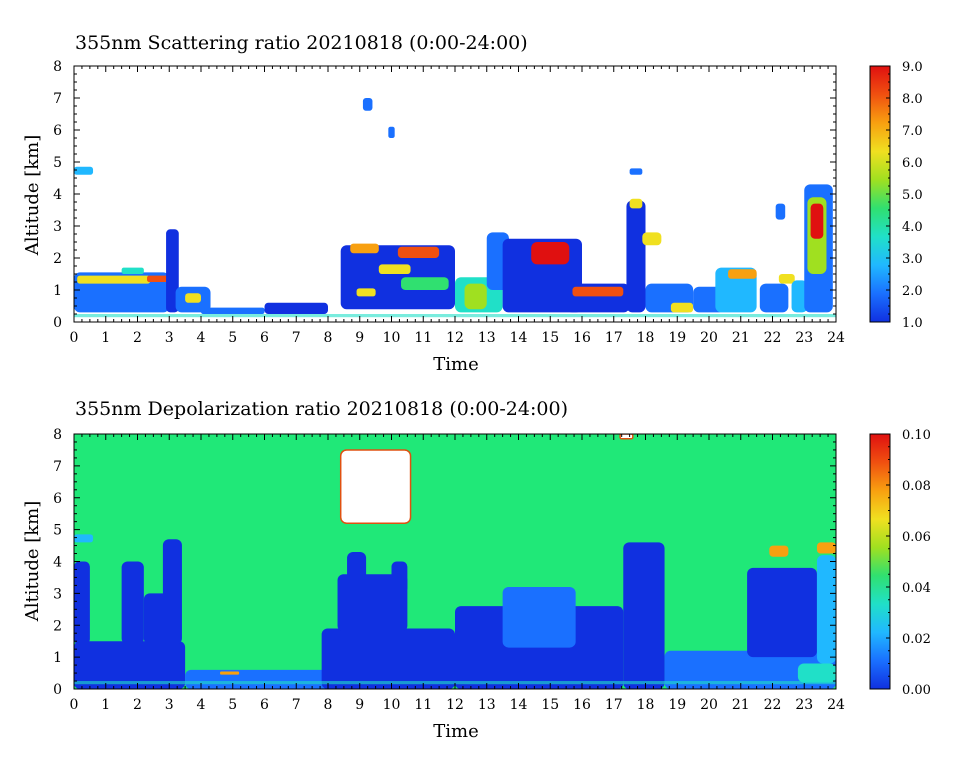 This screenshot has width=960, height=770. What do you see at coordinates (105, 338) in the screenshot?
I see `scattering-ratio-x-tick-label: 1` at bounding box center [105, 338].